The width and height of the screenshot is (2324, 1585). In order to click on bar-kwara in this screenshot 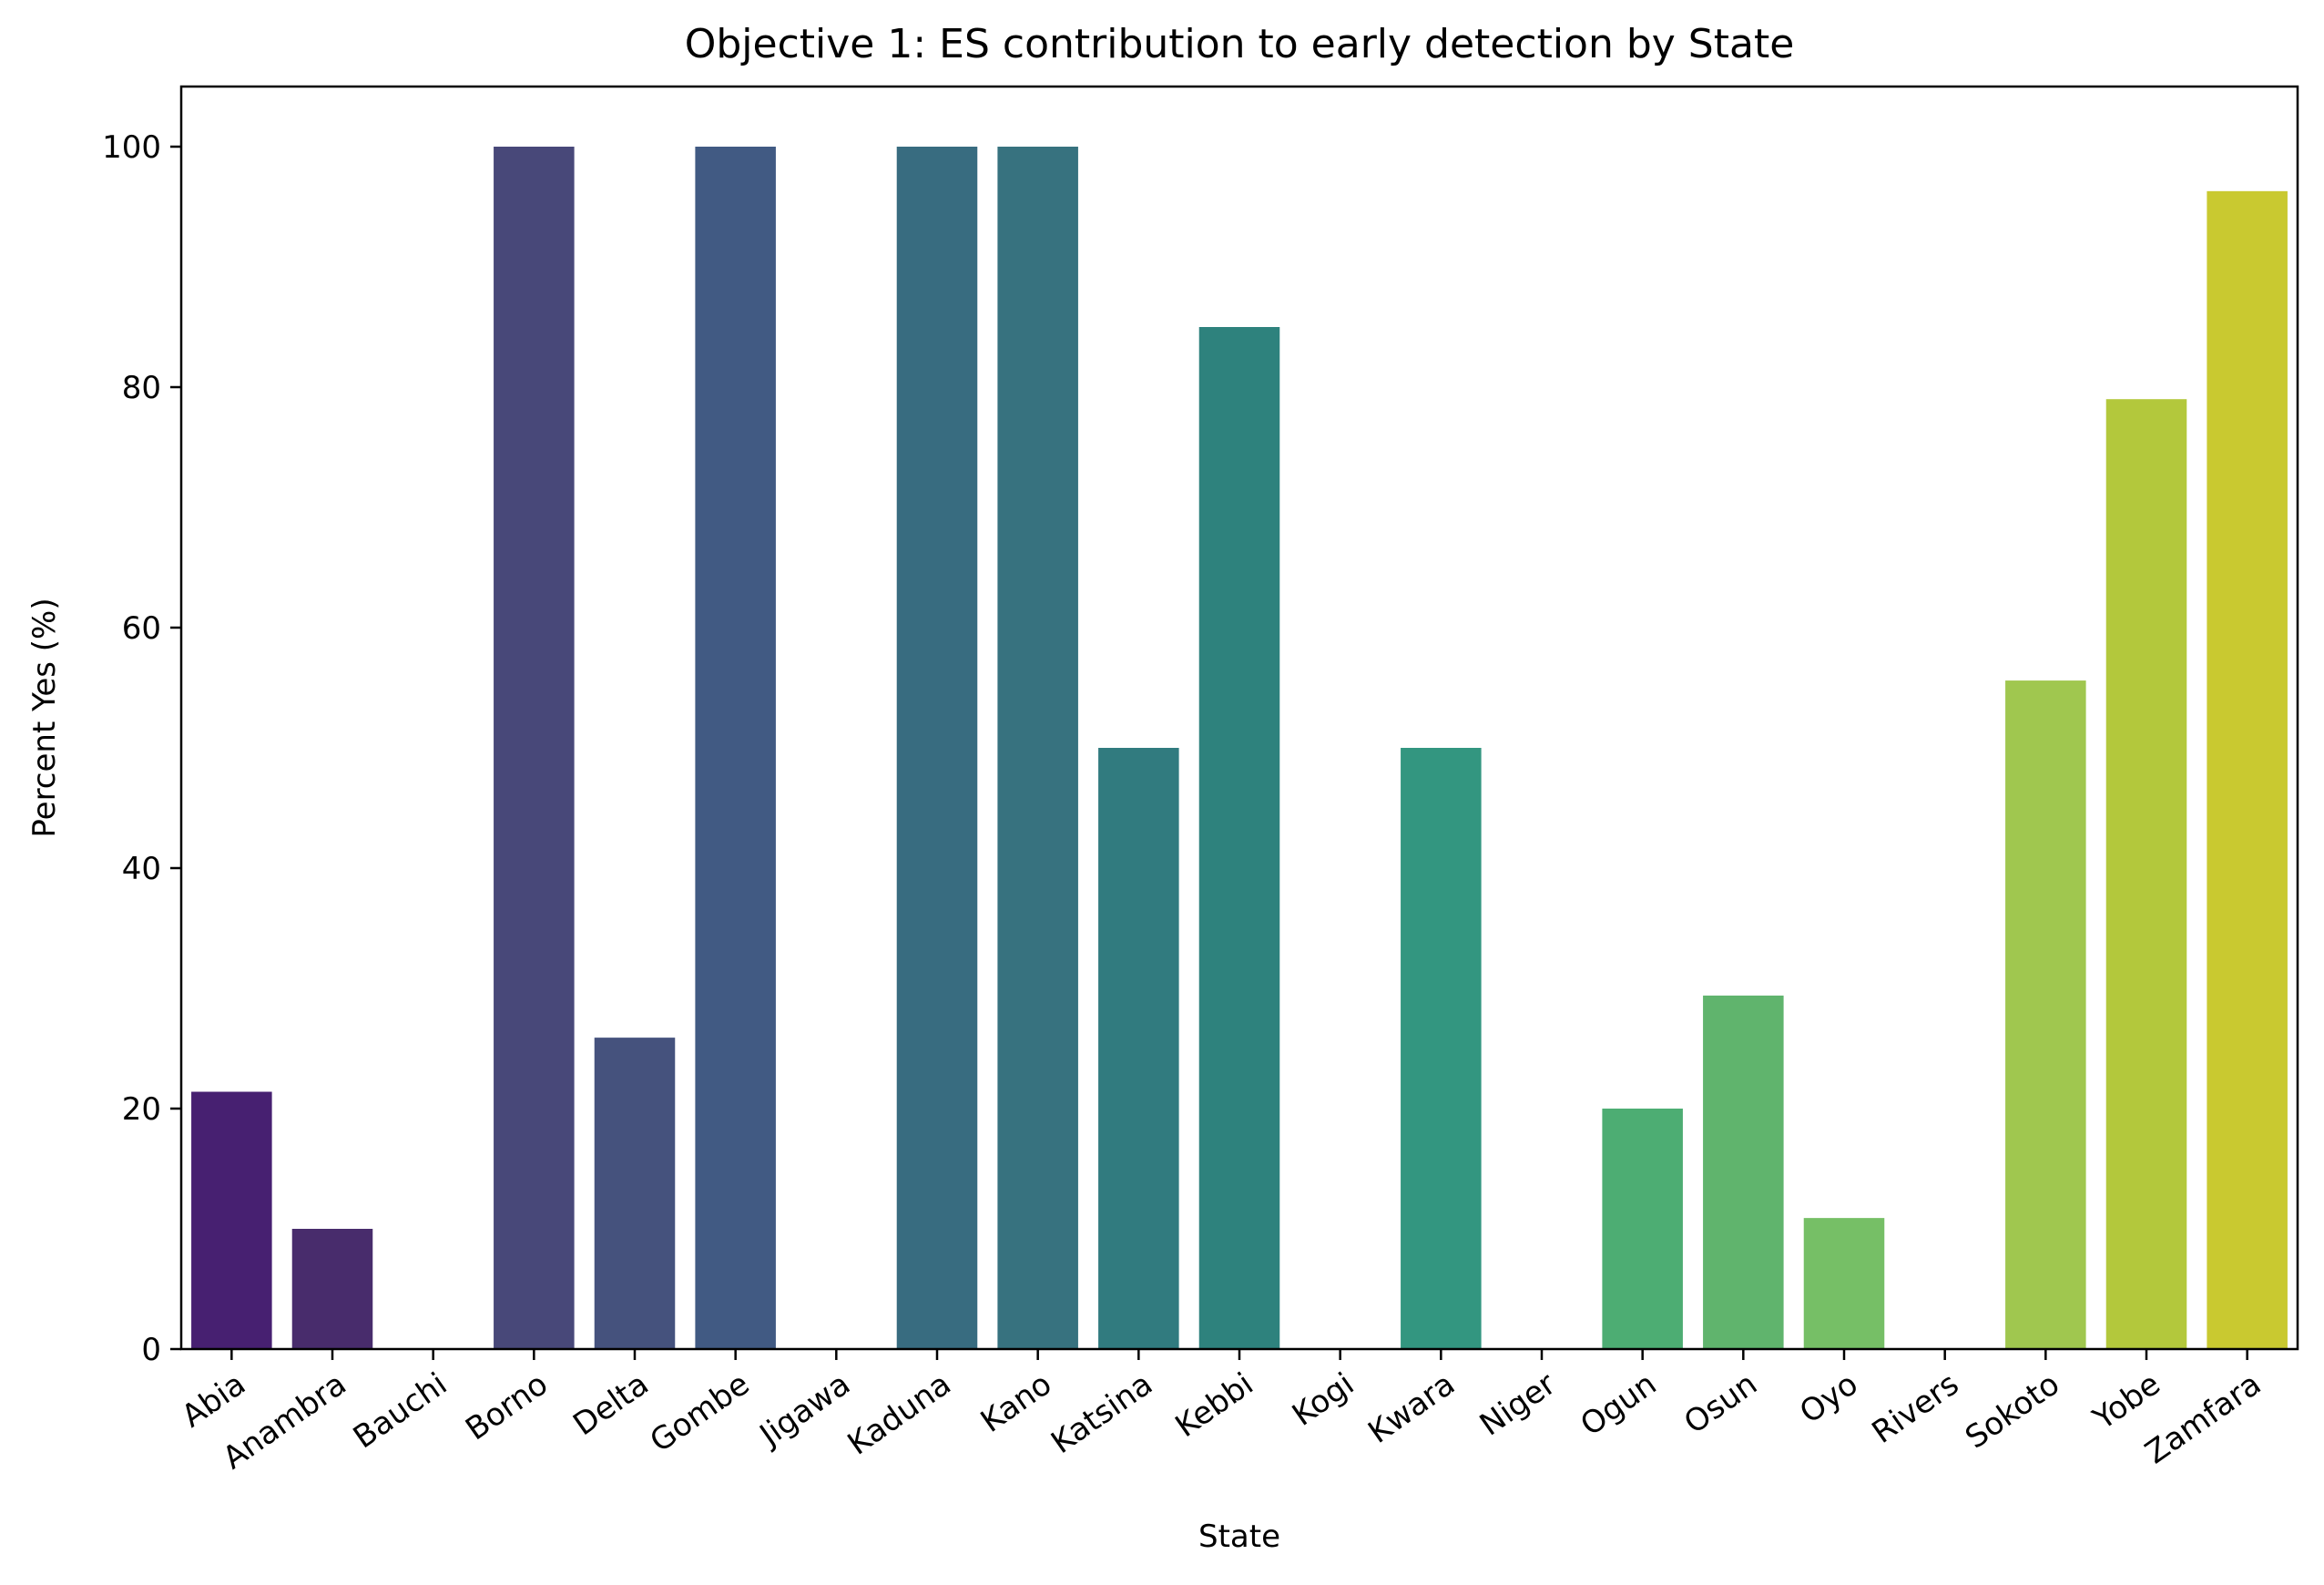, I will do `click(1441, 1048)`.